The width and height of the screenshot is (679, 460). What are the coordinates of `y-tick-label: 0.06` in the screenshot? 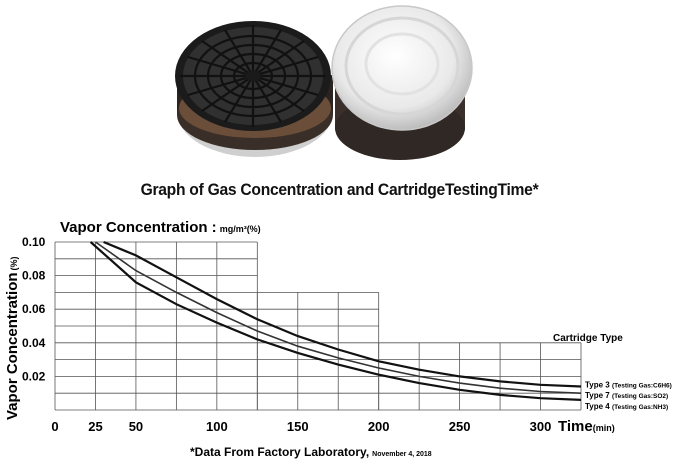 It's located at (34, 309).